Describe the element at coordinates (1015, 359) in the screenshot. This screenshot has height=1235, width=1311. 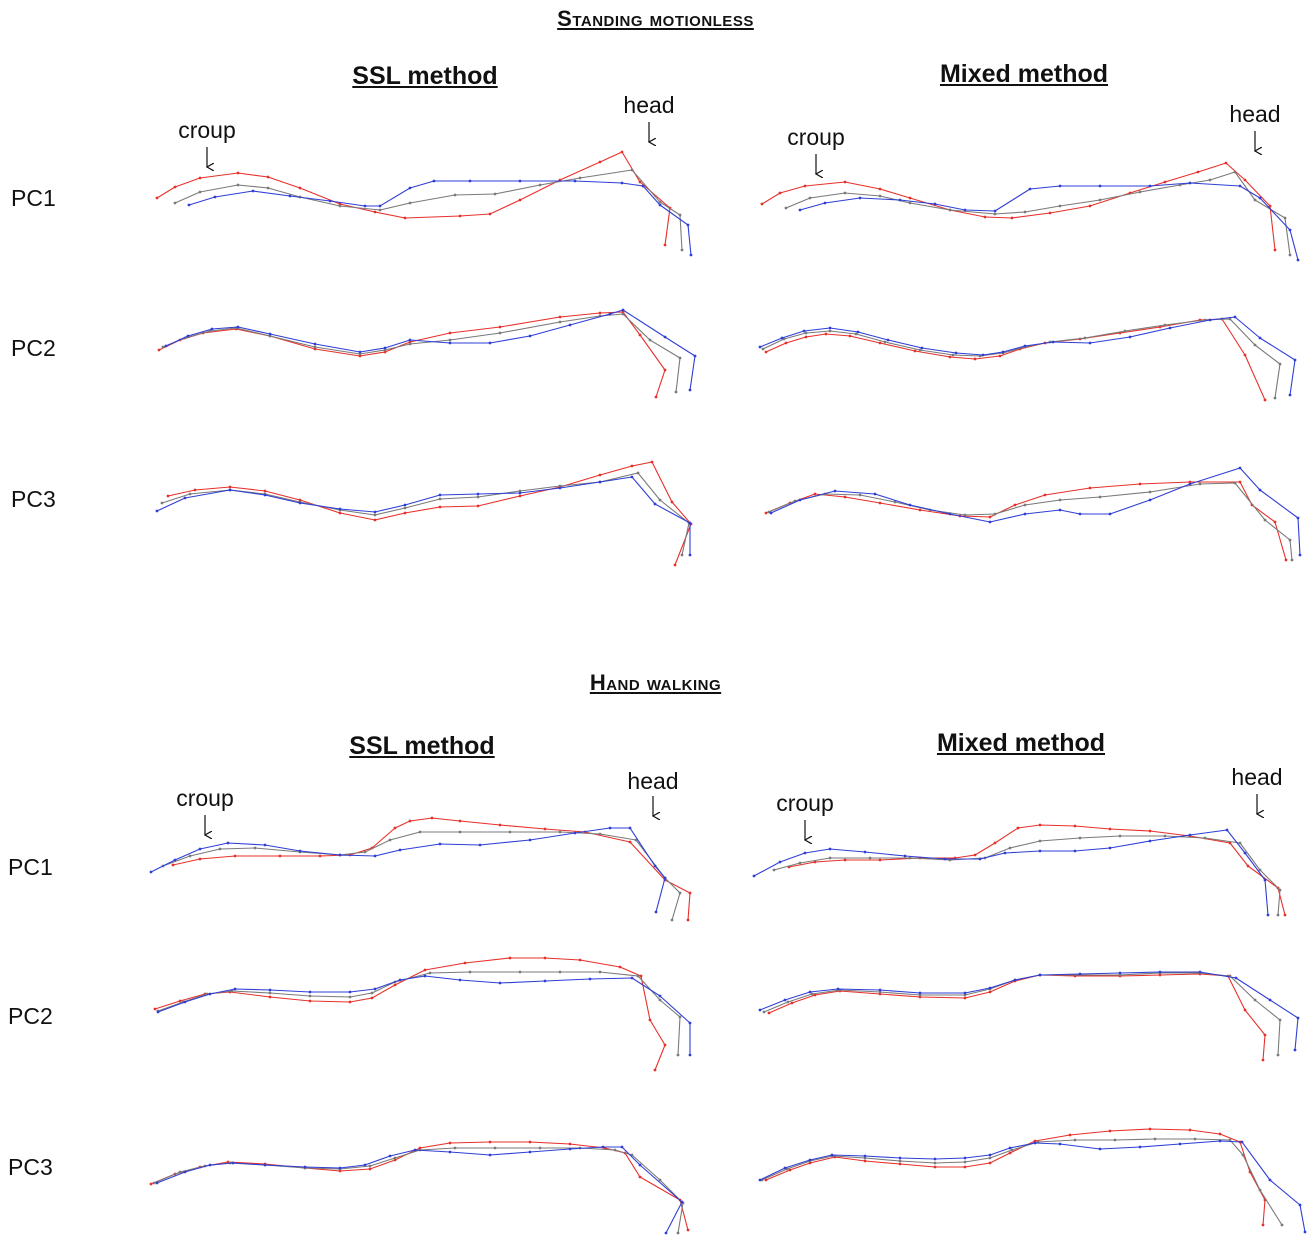
I see `curve-red-standing-mixed-pc2` at that location.